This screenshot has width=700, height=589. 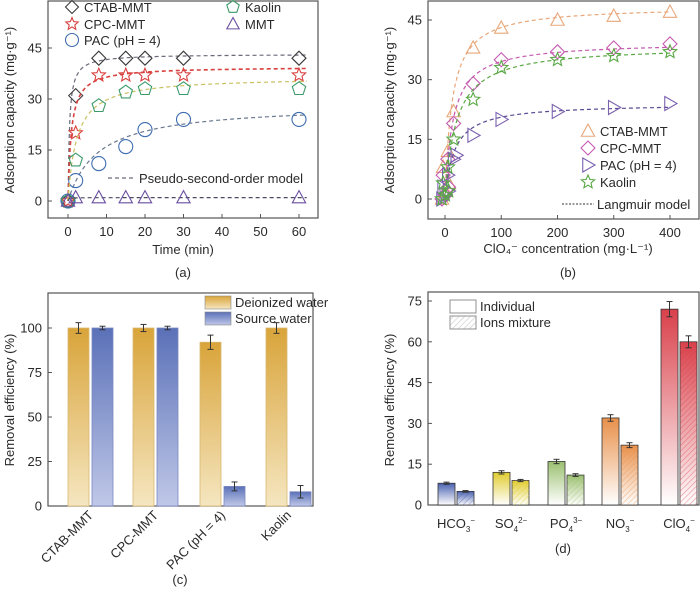 I want to click on panel-d-xtick-base: SO, so click(x=504, y=523).